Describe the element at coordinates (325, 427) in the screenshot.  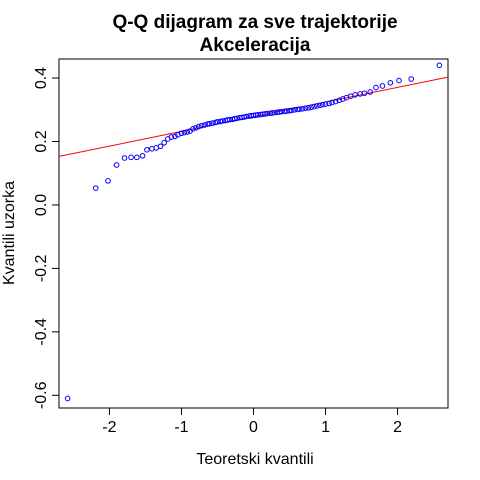
I see `x-tick-label: 1` at that location.